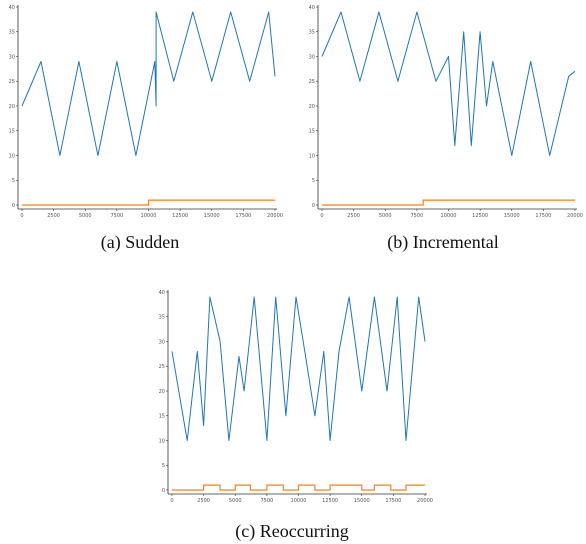  Describe the element at coordinates (442, 242) in the screenshot. I see `panel-caption: (b) Incremental` at that location.